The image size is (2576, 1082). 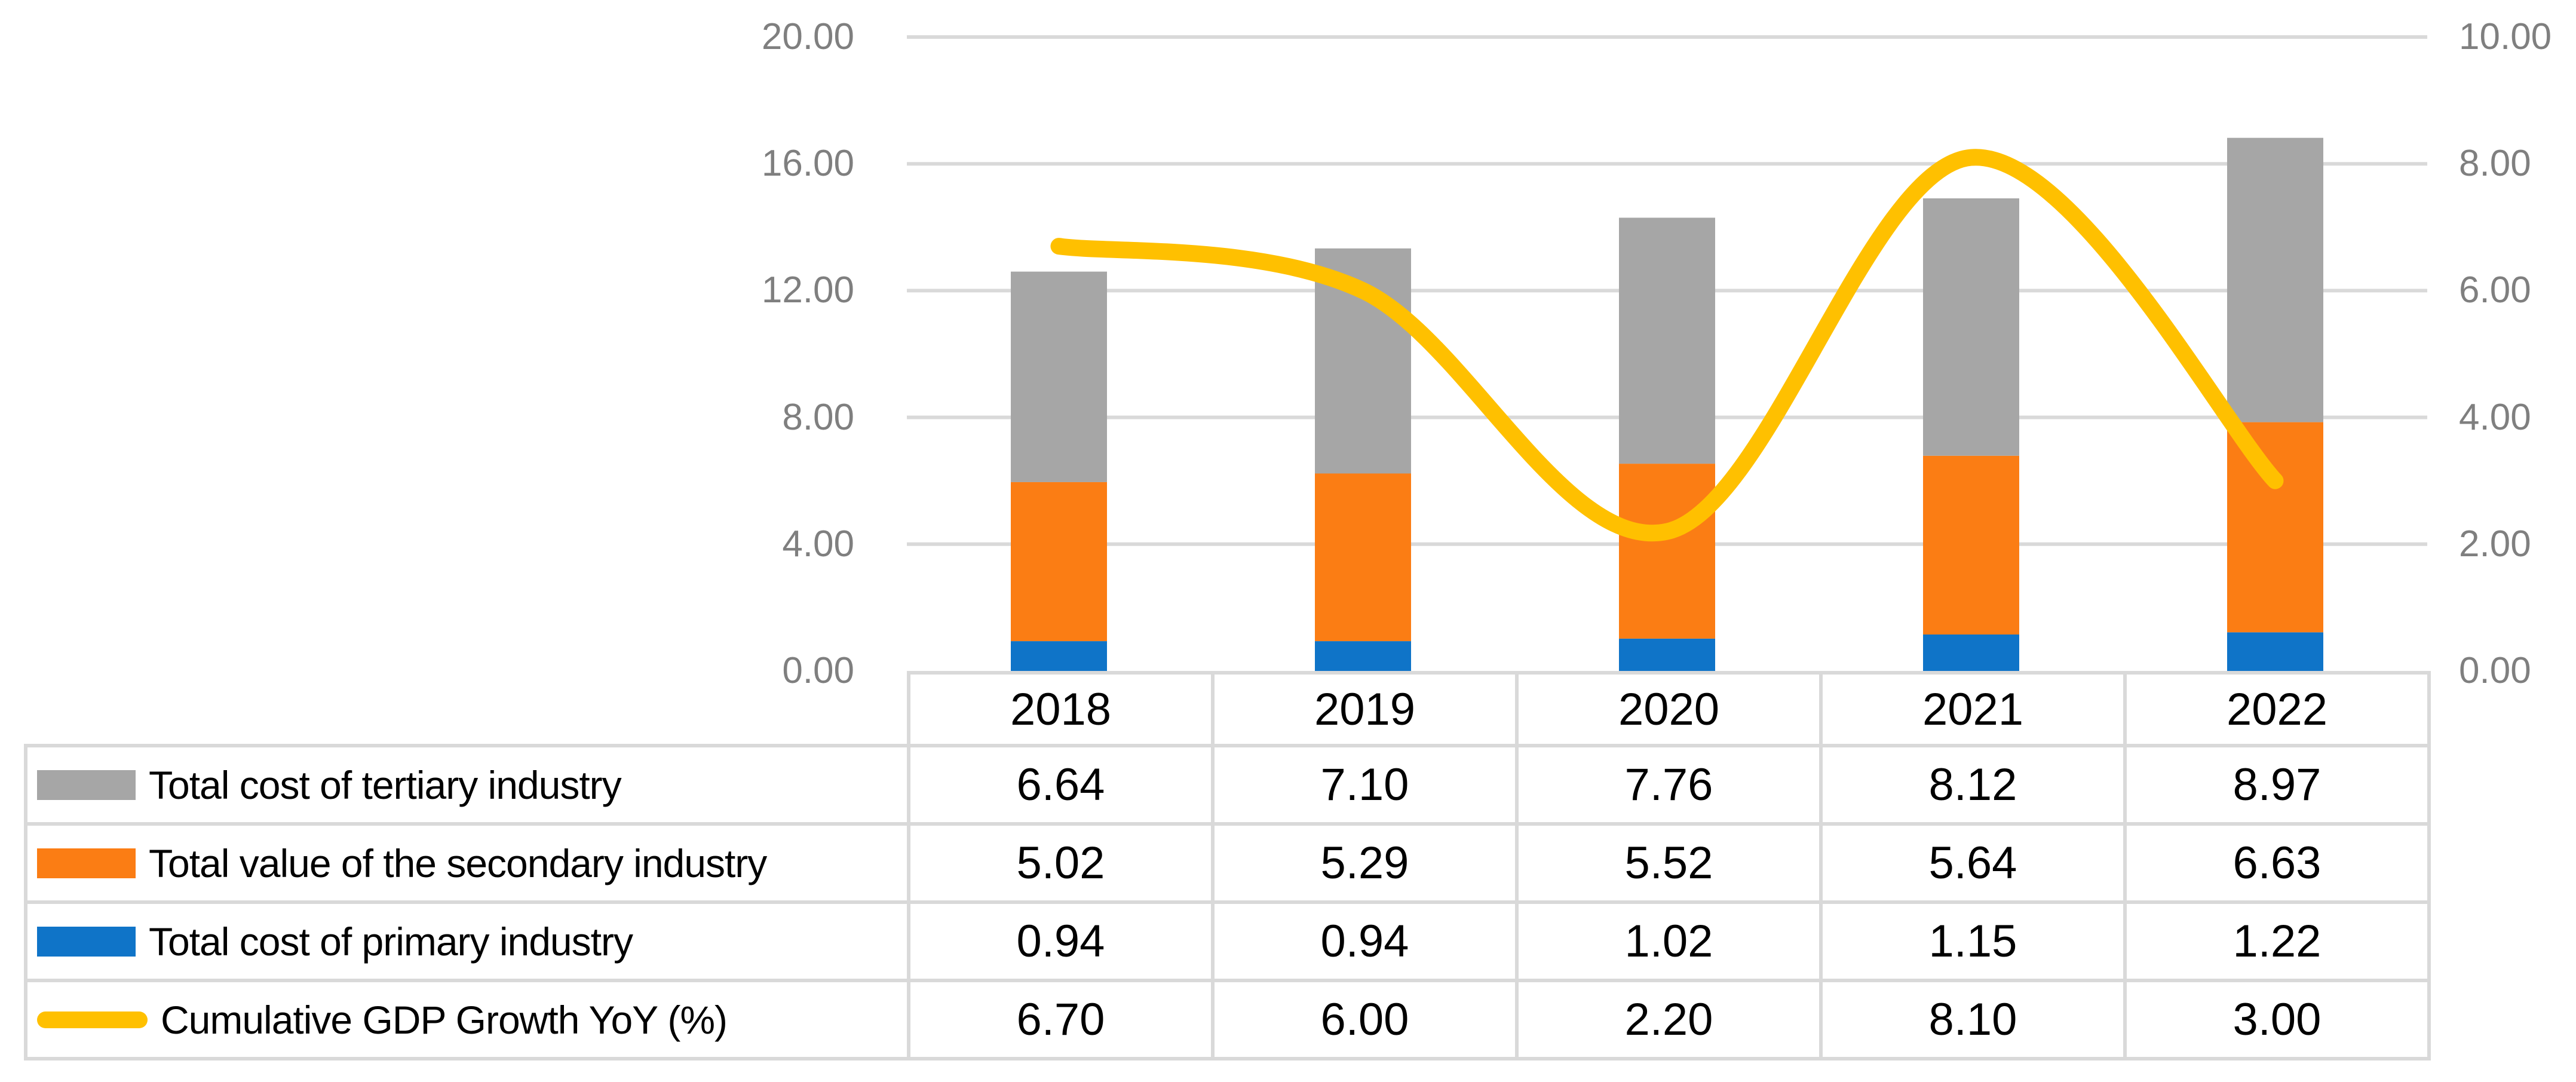 I want to click on value-cell-secondary-2022: 6.63, so click(x=2277, y=863).